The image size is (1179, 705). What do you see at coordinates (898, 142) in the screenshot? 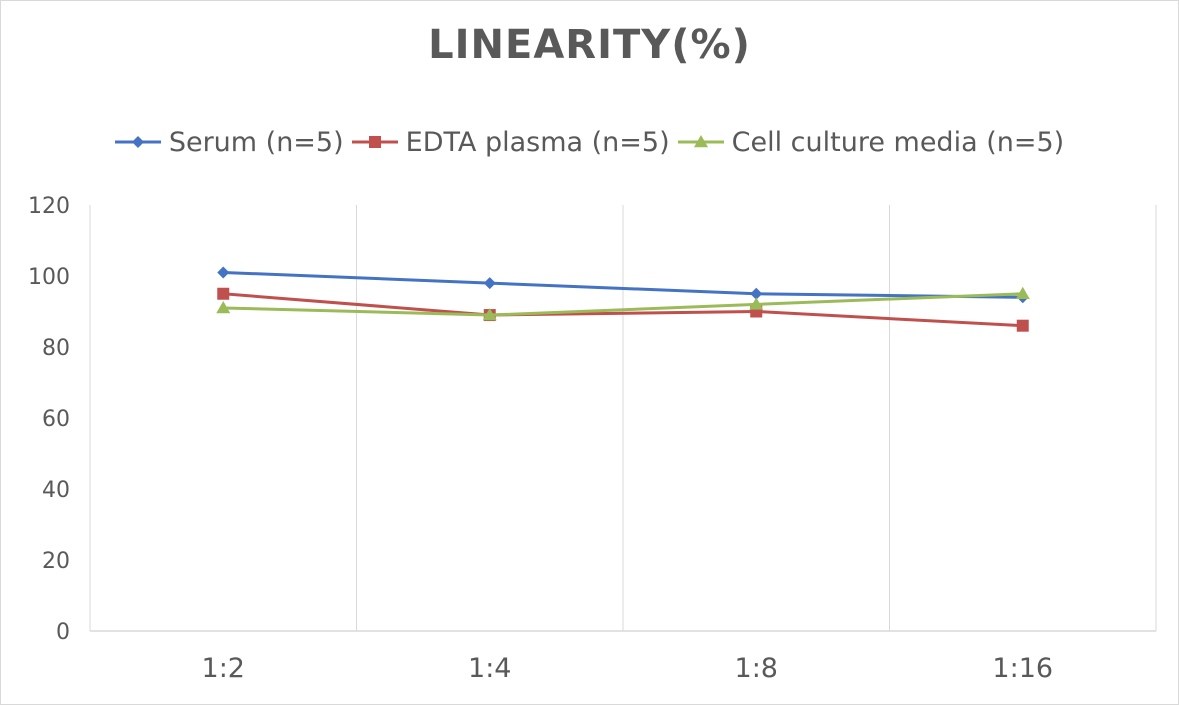
I see `legend-label-cell-culture-media: Cell culture media (n=5)` at bounding box center [898, 142].